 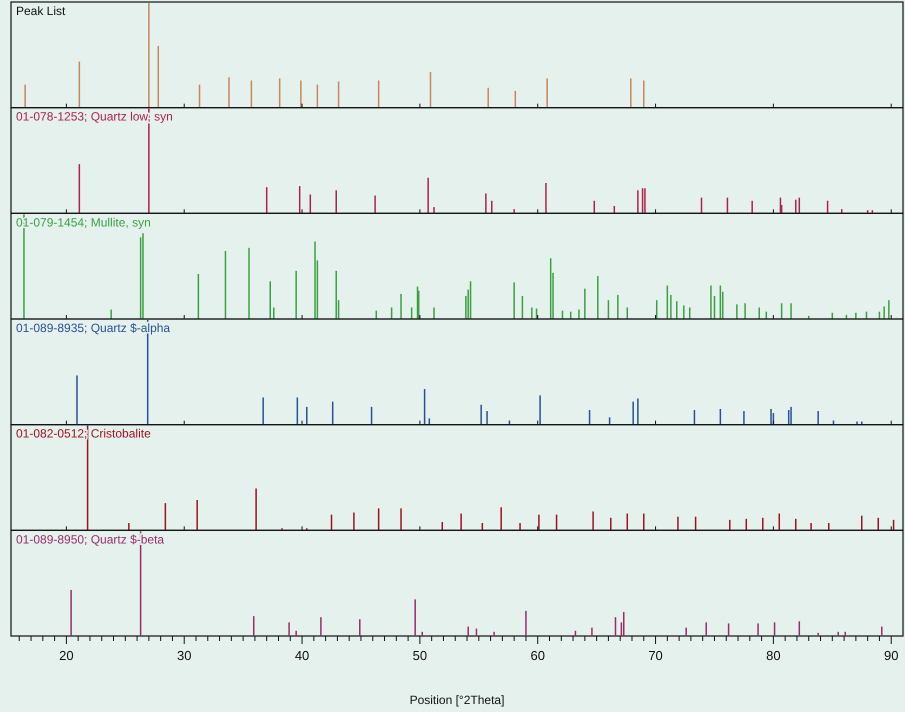 I want to click on x-tick-label: 60, so click(x=537, y=655).